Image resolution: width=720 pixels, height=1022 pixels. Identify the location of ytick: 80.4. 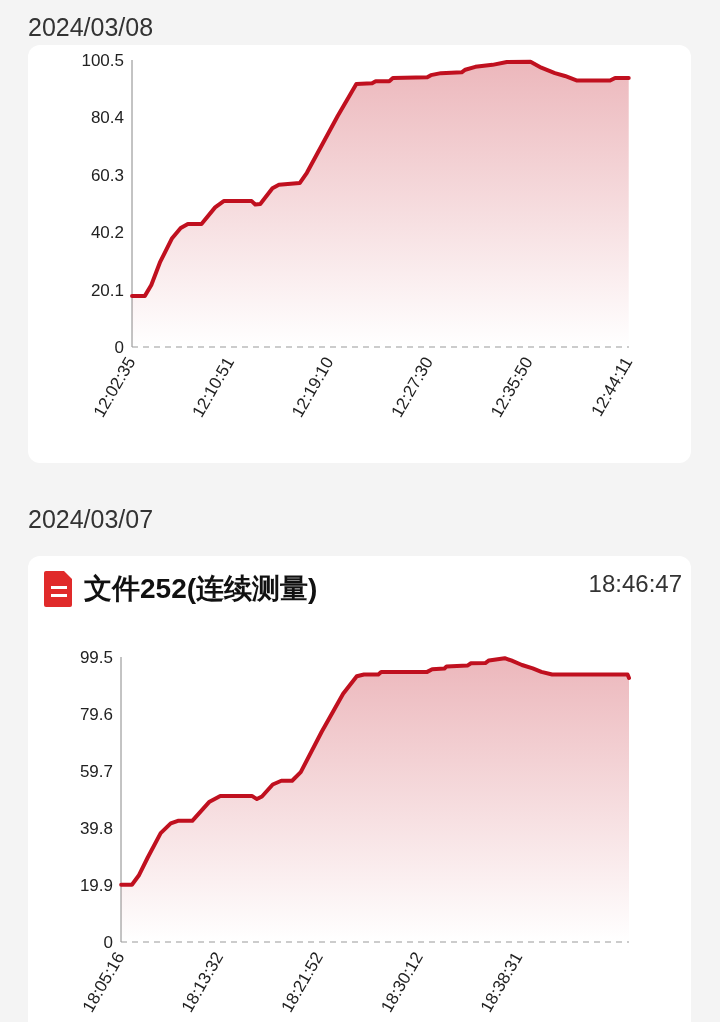
(107, 118).